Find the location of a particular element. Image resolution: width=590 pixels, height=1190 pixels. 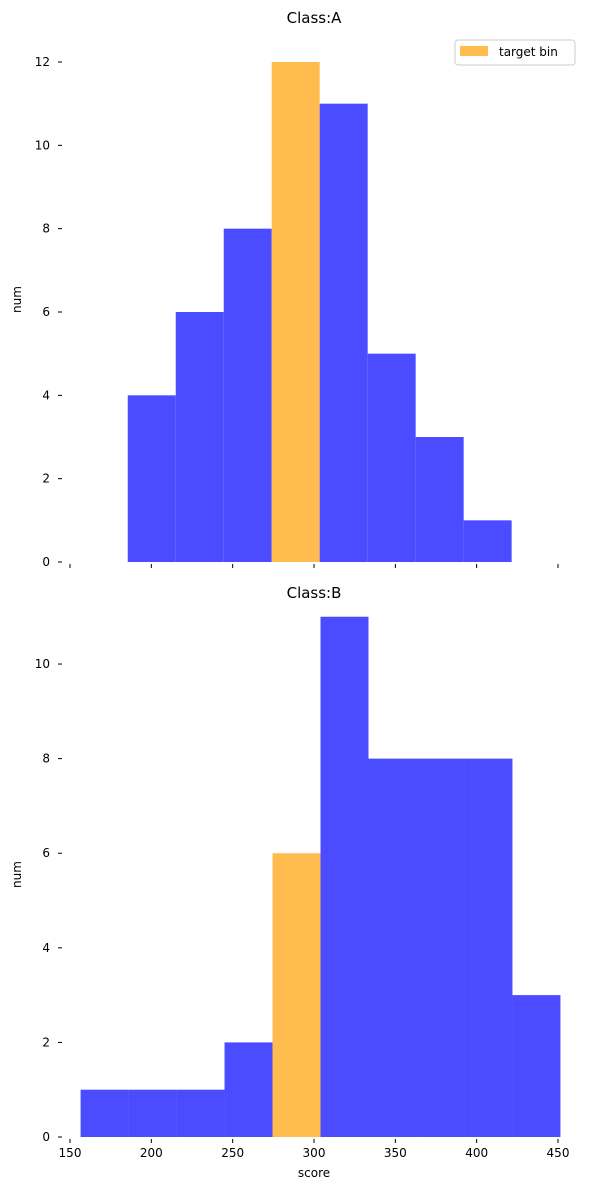

x-axis-label: score is located at coordinates (314, 1173).